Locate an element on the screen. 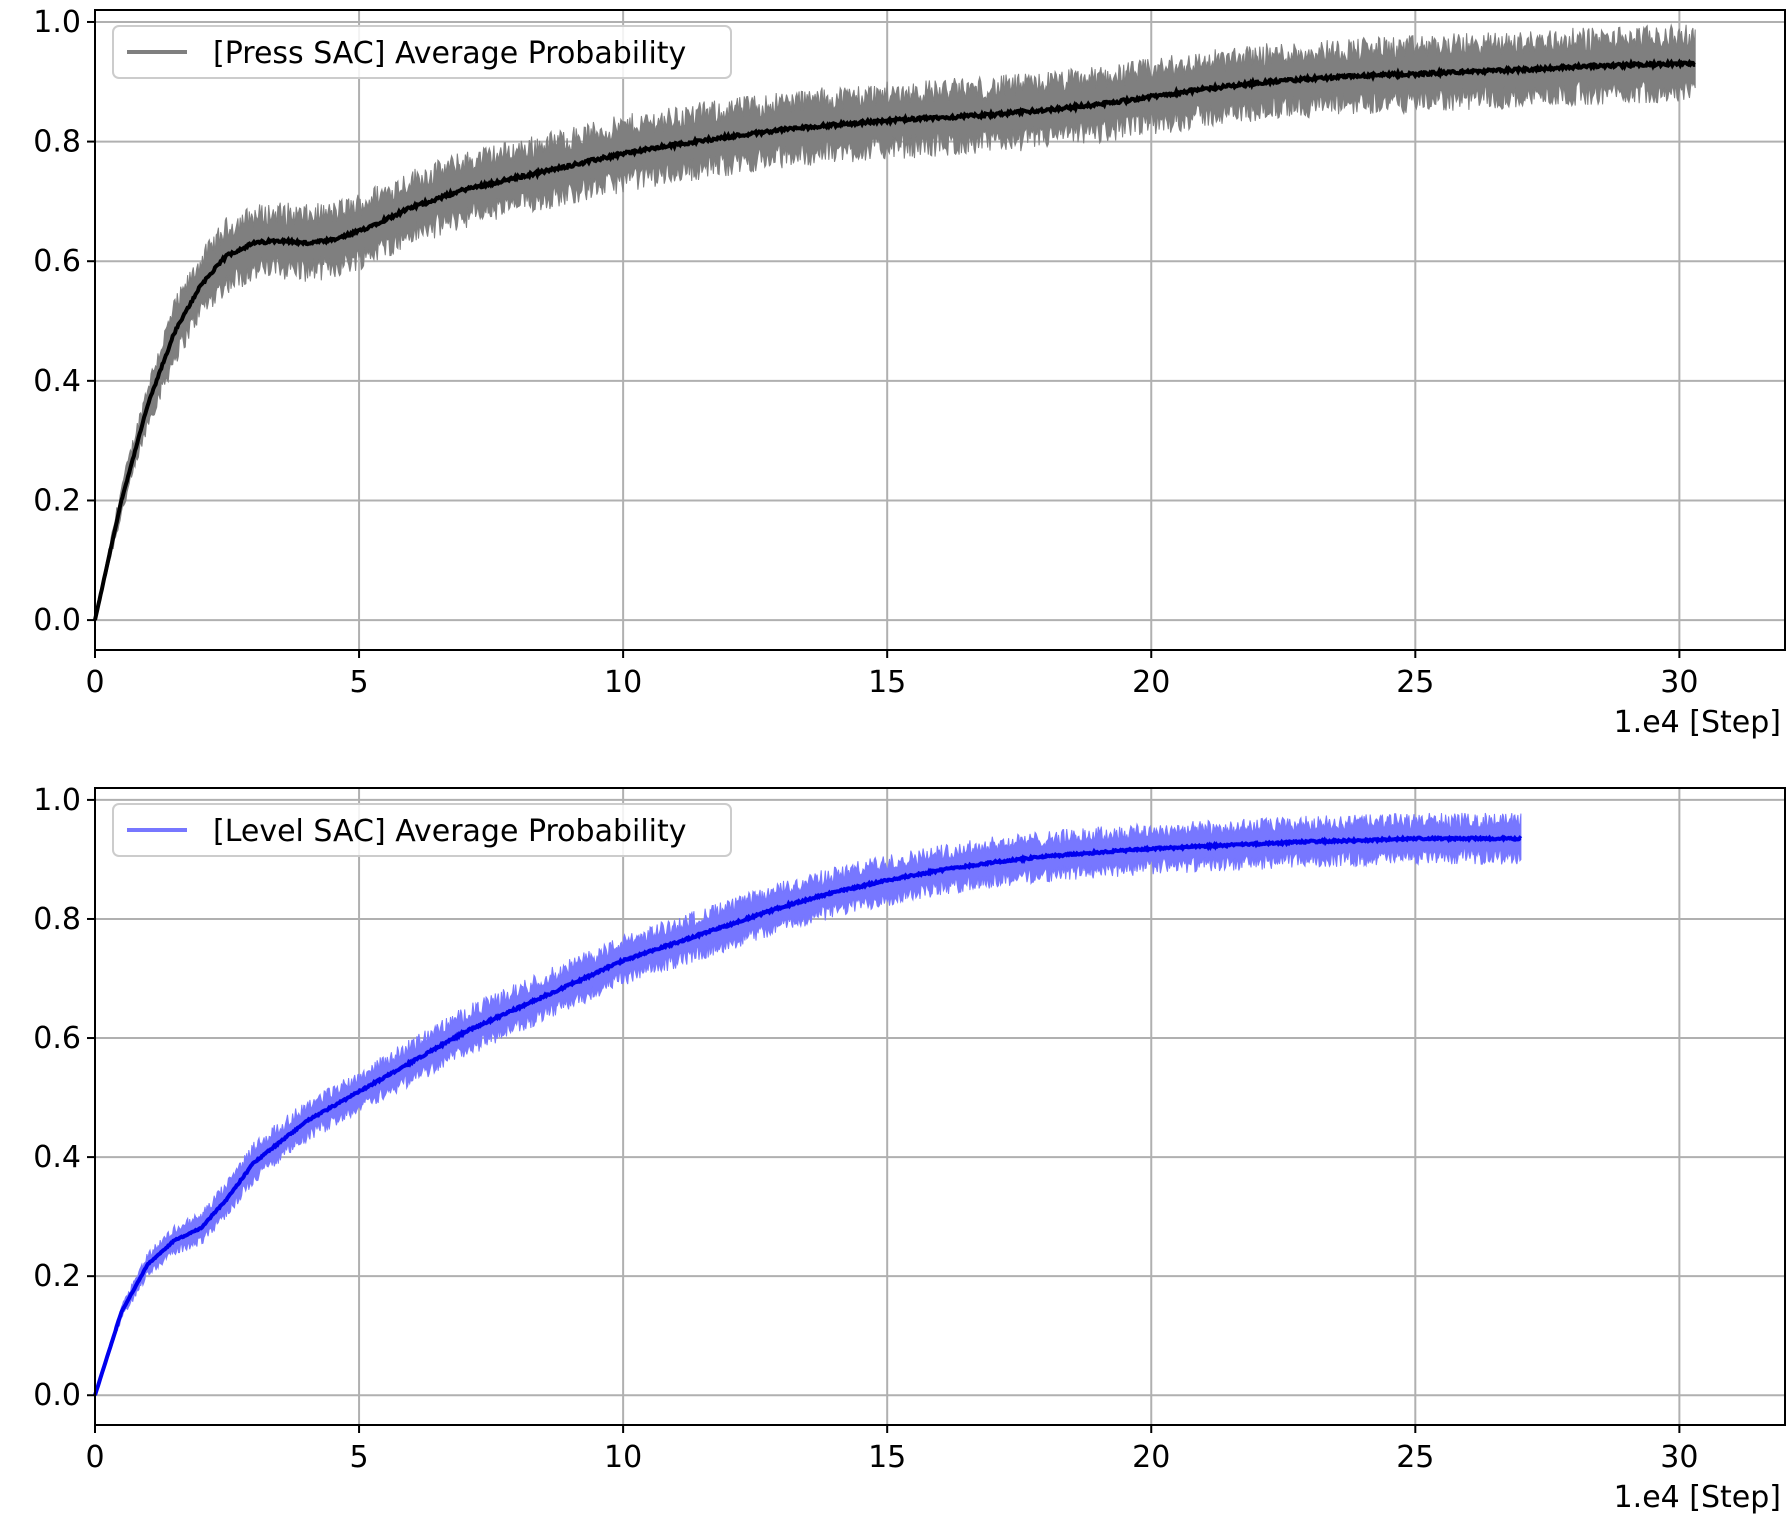  legend: [Press SAC] Average Probability is located at coordinates (422, 52).